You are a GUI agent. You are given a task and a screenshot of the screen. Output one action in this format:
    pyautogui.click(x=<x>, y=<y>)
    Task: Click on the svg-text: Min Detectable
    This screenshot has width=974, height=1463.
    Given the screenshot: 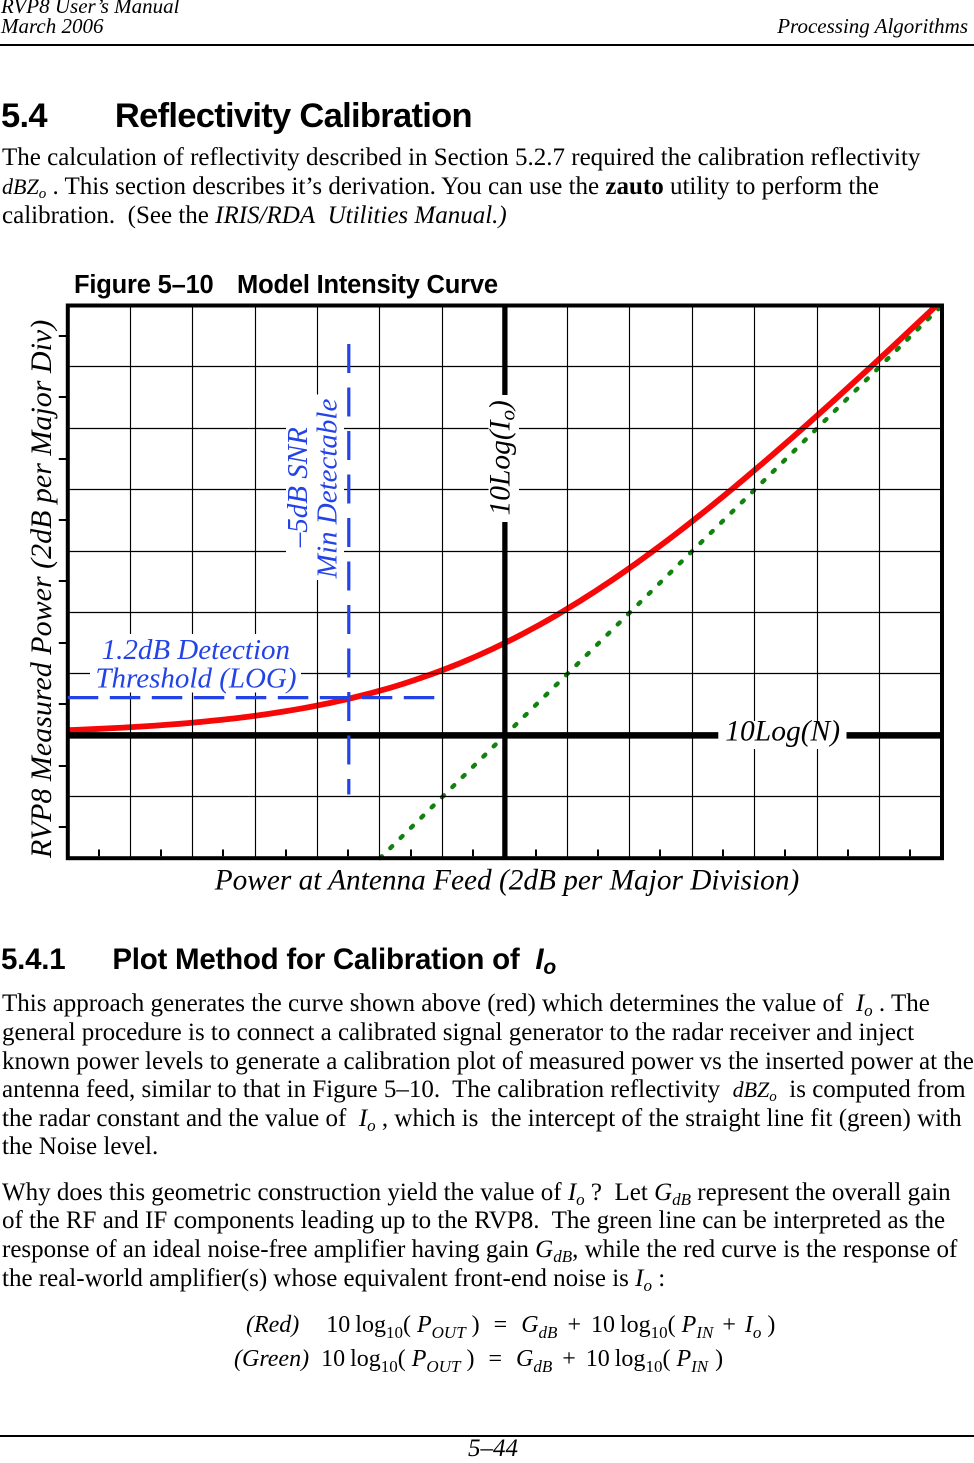 What is the action you would take?
    pyautogui.click(x=328, y=489)
    